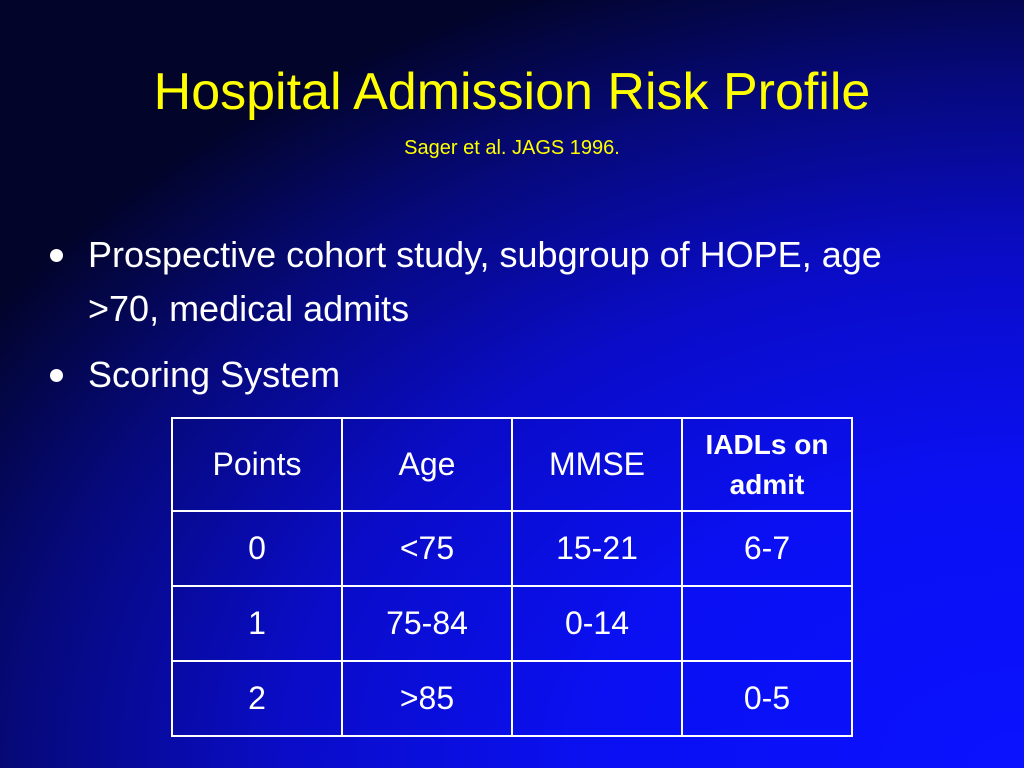  Describe the element at coordinates (427, 623) in the screenshot. I see `table-cell: 75-84` at that location.